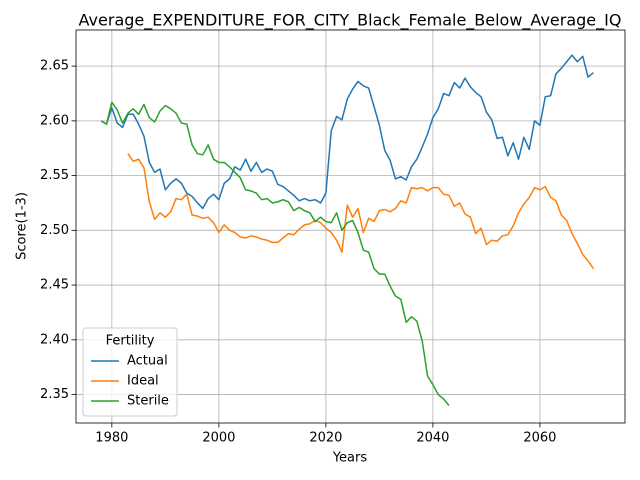 This screenshot has height=480, width=640. I want to click on y-tick-label: 2.35, so click(54, 394).